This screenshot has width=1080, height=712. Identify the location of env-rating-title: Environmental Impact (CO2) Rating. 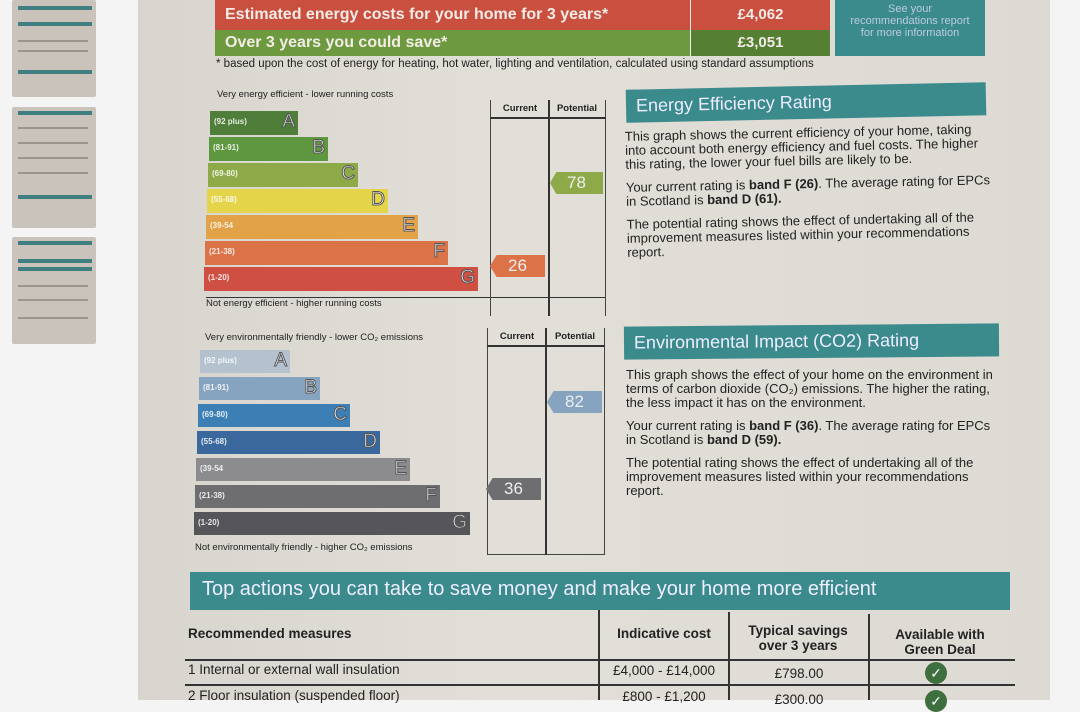
(811, 341).